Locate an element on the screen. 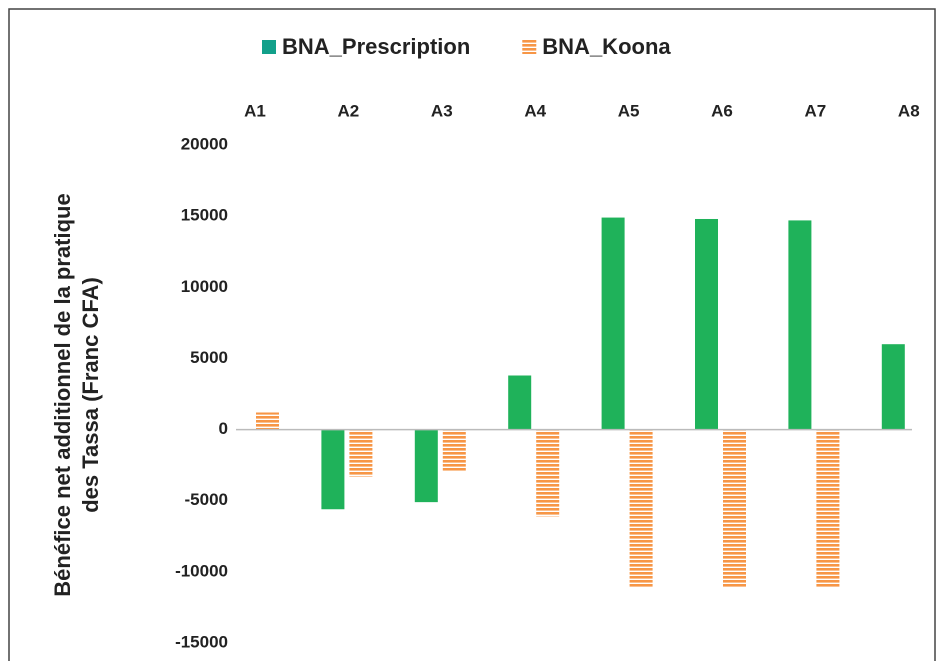 The width and height of the screenshot is (944, 661). x-tick-label: A5 is located at coordinates (629, 110).